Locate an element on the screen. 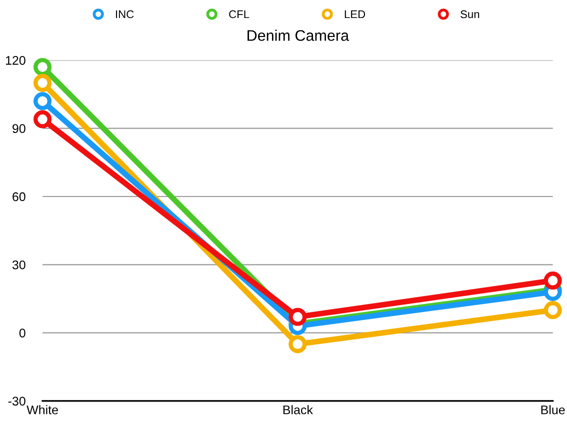 This screenshot has height=427, width=567. x-tick-label: Black is located at coordinates (298, 409).